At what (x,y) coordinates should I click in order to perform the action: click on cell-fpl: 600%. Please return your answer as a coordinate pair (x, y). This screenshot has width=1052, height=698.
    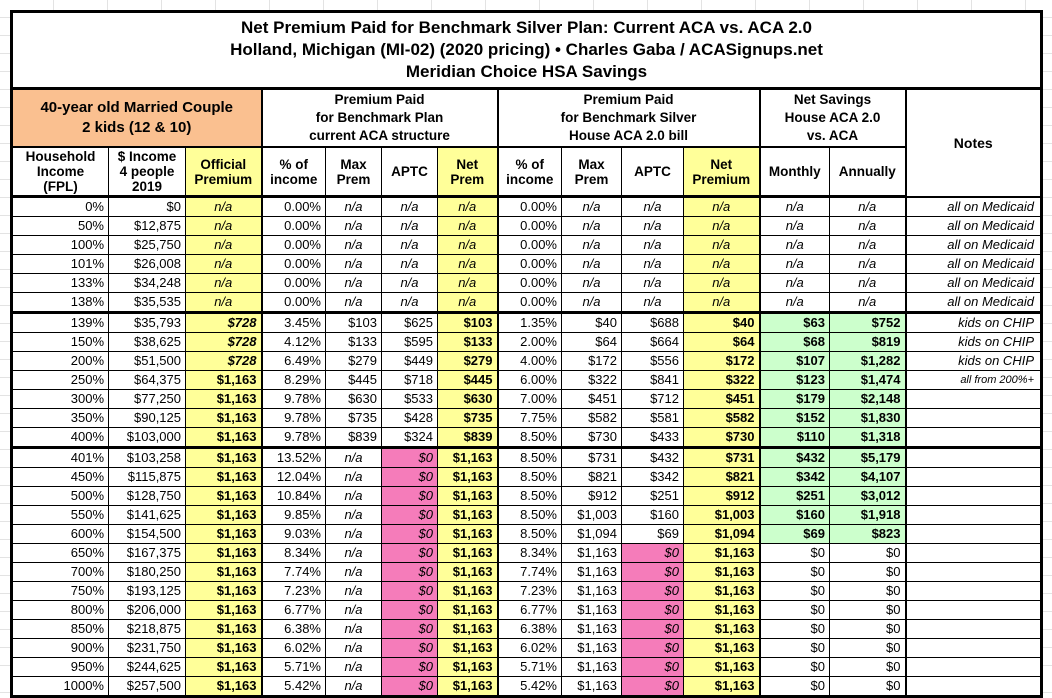
    Looking at the image, I should click on (60, 534).